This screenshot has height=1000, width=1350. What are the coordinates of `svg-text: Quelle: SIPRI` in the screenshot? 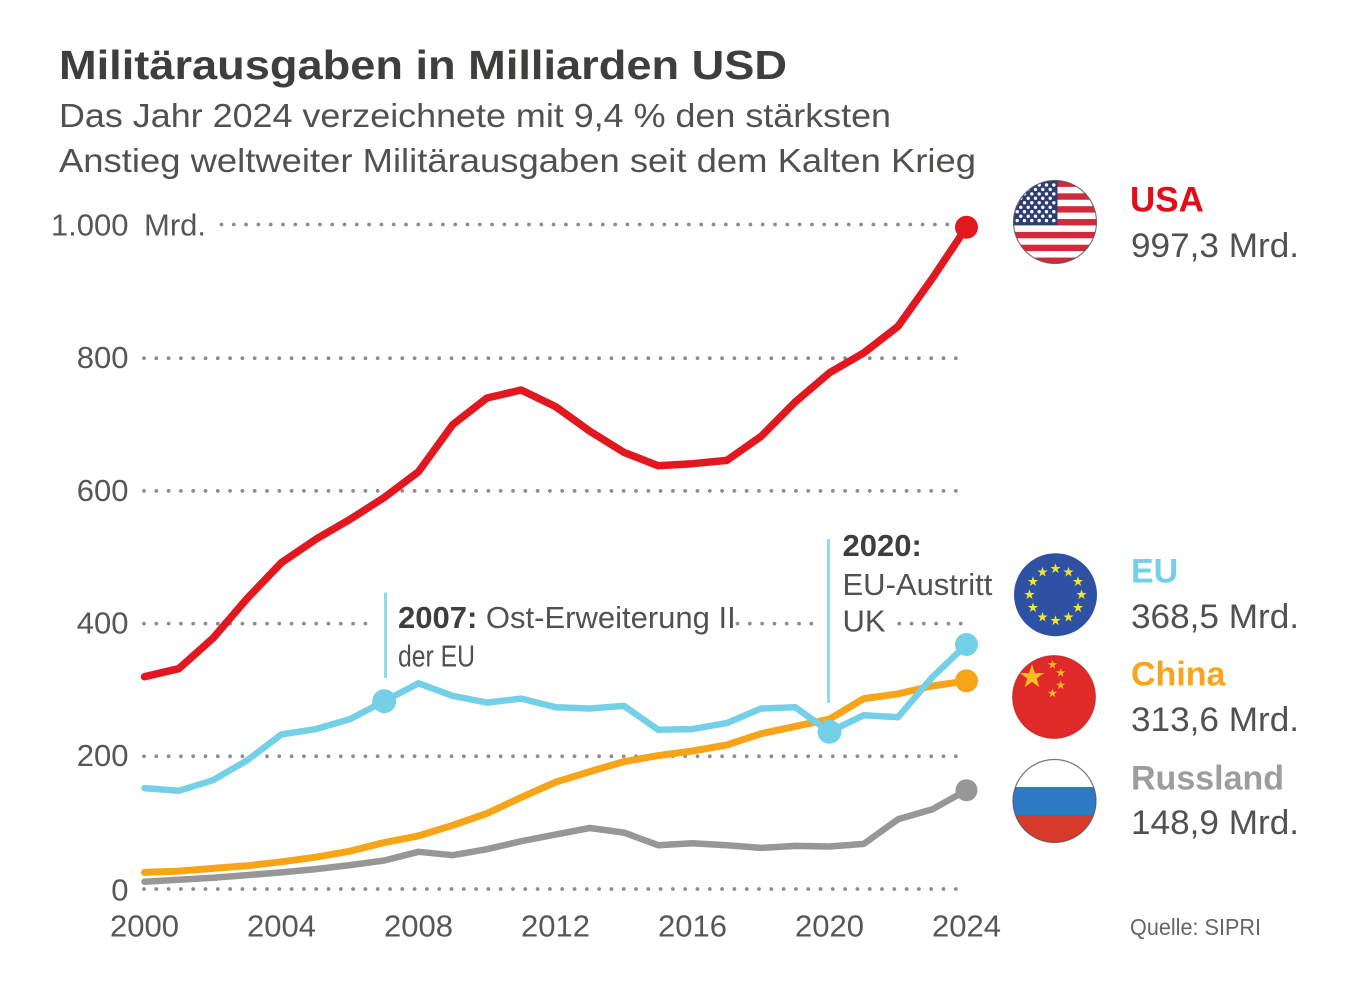 It's located at (1195, 927).